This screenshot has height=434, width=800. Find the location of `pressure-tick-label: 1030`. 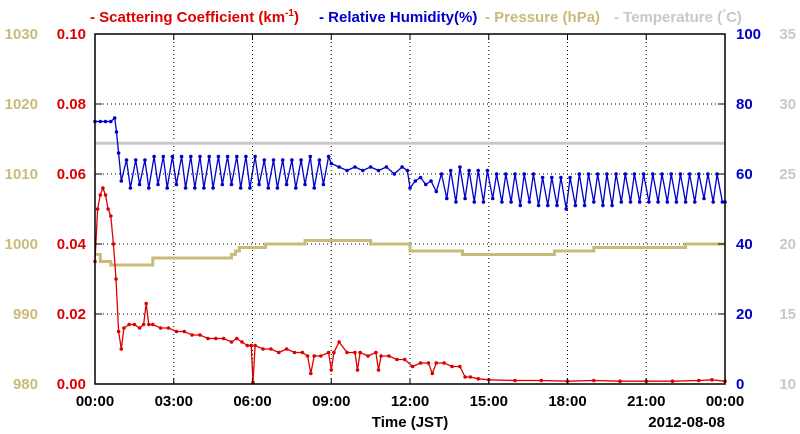

pressure-tick-label: 1030 is located at coordinates (21, 34).